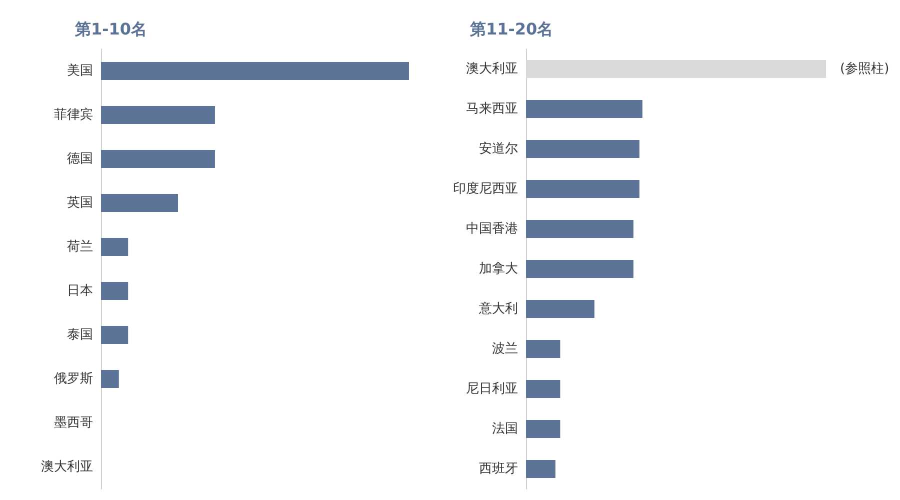  Describe the element at coordinates (80, 159) in the screenshot. I see `y-tick-label: 德国` at that location.